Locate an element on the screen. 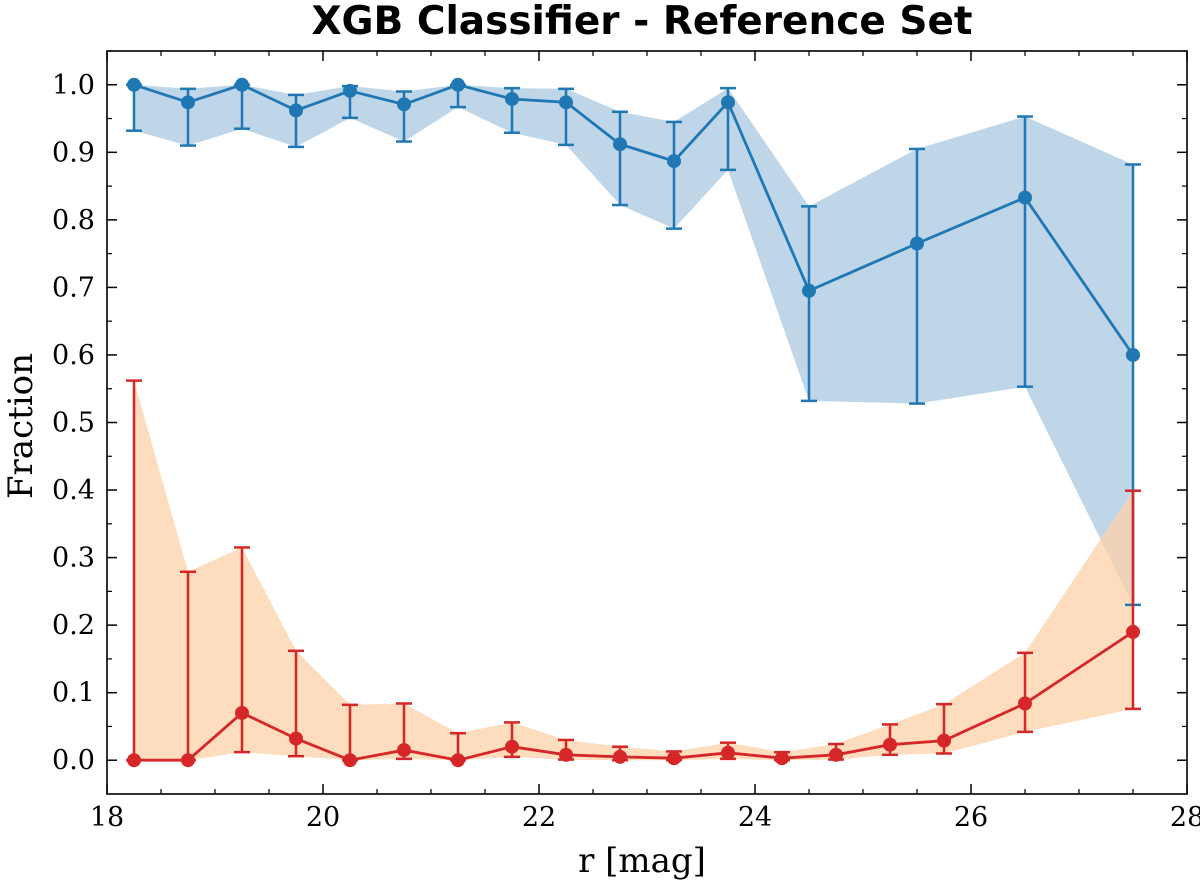  chart-title: XGB Classifier - Reference Set is located at coordinates (641, 22).